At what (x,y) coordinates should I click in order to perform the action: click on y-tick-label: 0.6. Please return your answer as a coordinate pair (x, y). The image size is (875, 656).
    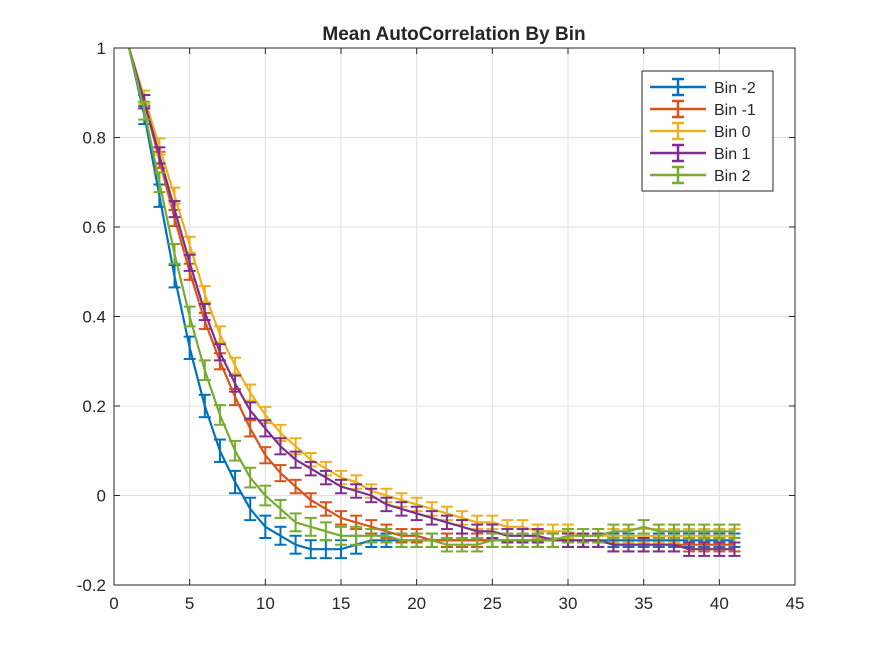
    Looking at the image, I should click on (94, 227).